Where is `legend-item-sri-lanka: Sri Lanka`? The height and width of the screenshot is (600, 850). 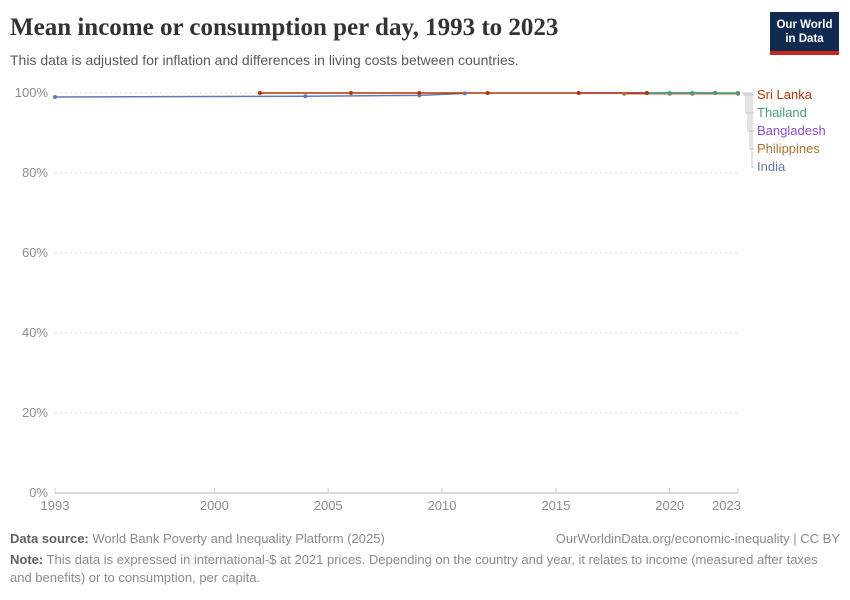 legend-item-sri-lanka: Sri Lanka is located at coordinates (784, 94).